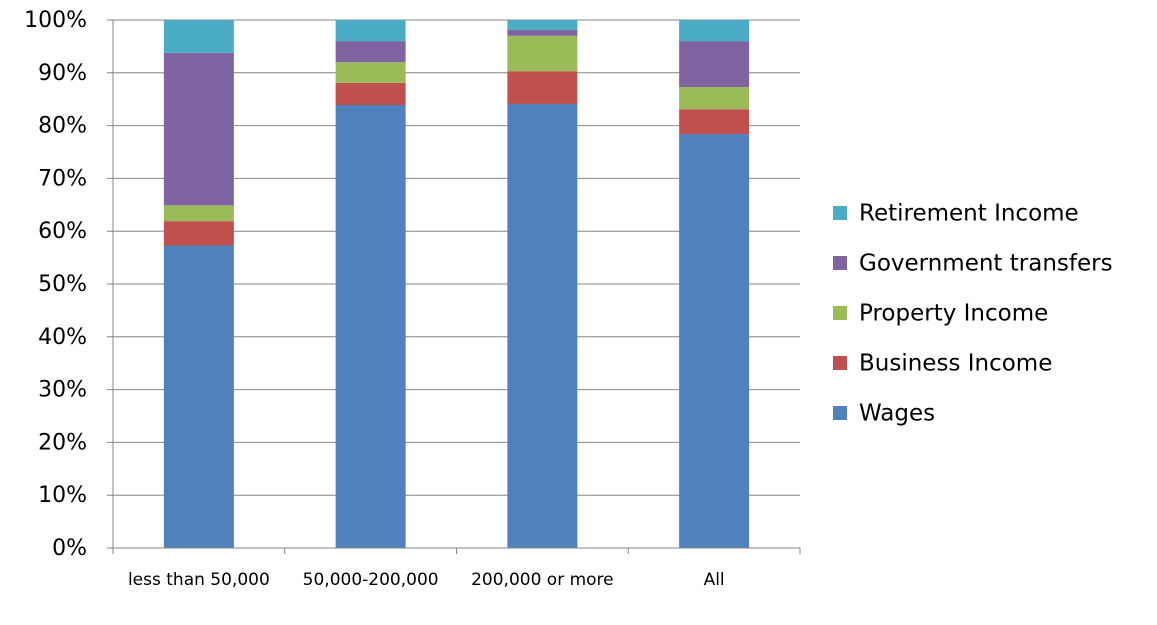  Describe the element at coordinates (62, 73) in the screenshot. I see `y-tick-label: 90%` at that location.